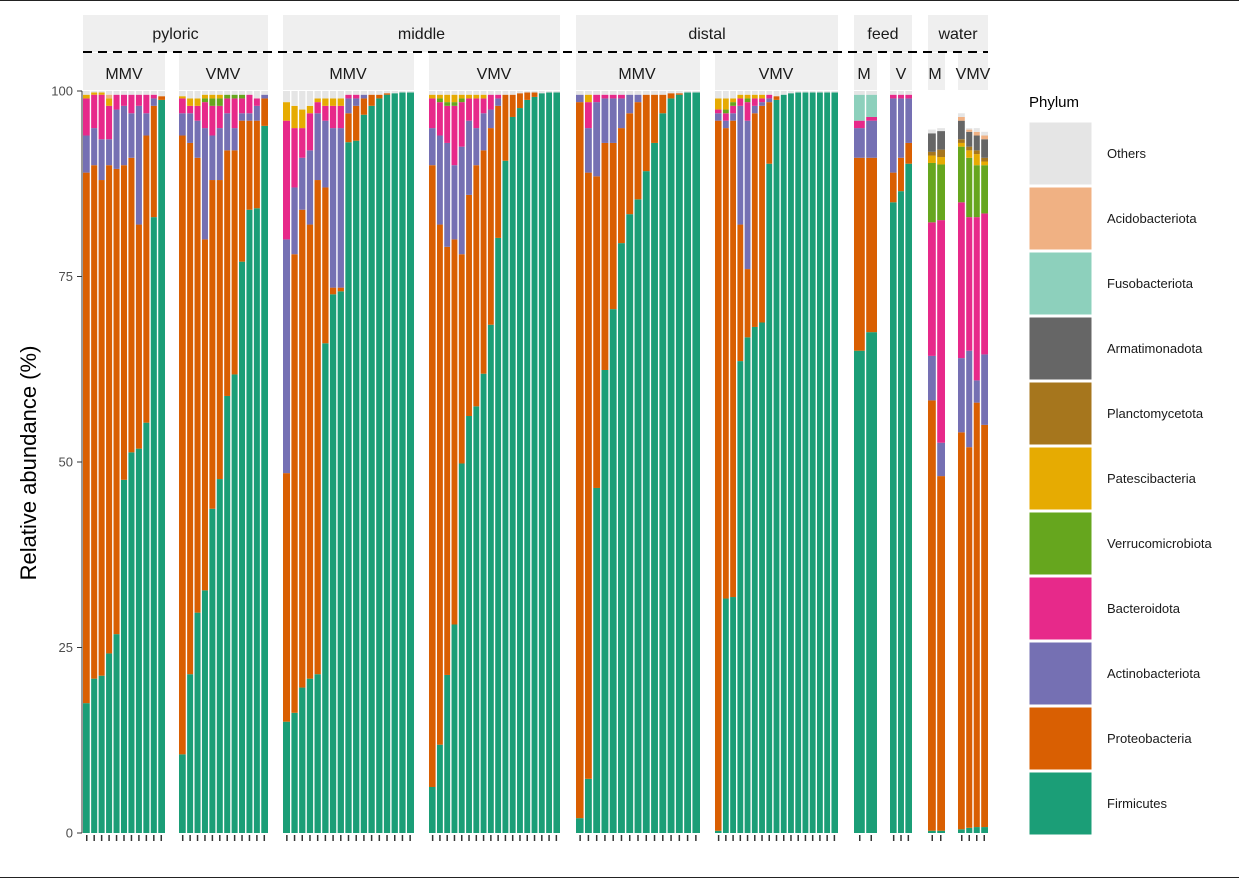 Image resolution: width=1239 pixels, height=880 pixels. Describe the element at coordinates (66, 647) in the screenshot. I see `y-tick-label: 25` at that location.